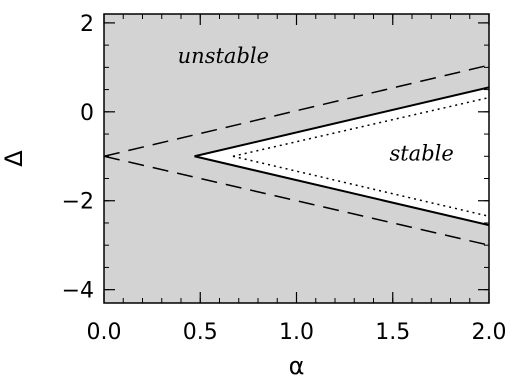 Image resolution: width=514 pixels, height=381 pixels. Describe the element at coordinates (489, 332) in the screenshot. I see `x-tick-label: 2.0` at that location.